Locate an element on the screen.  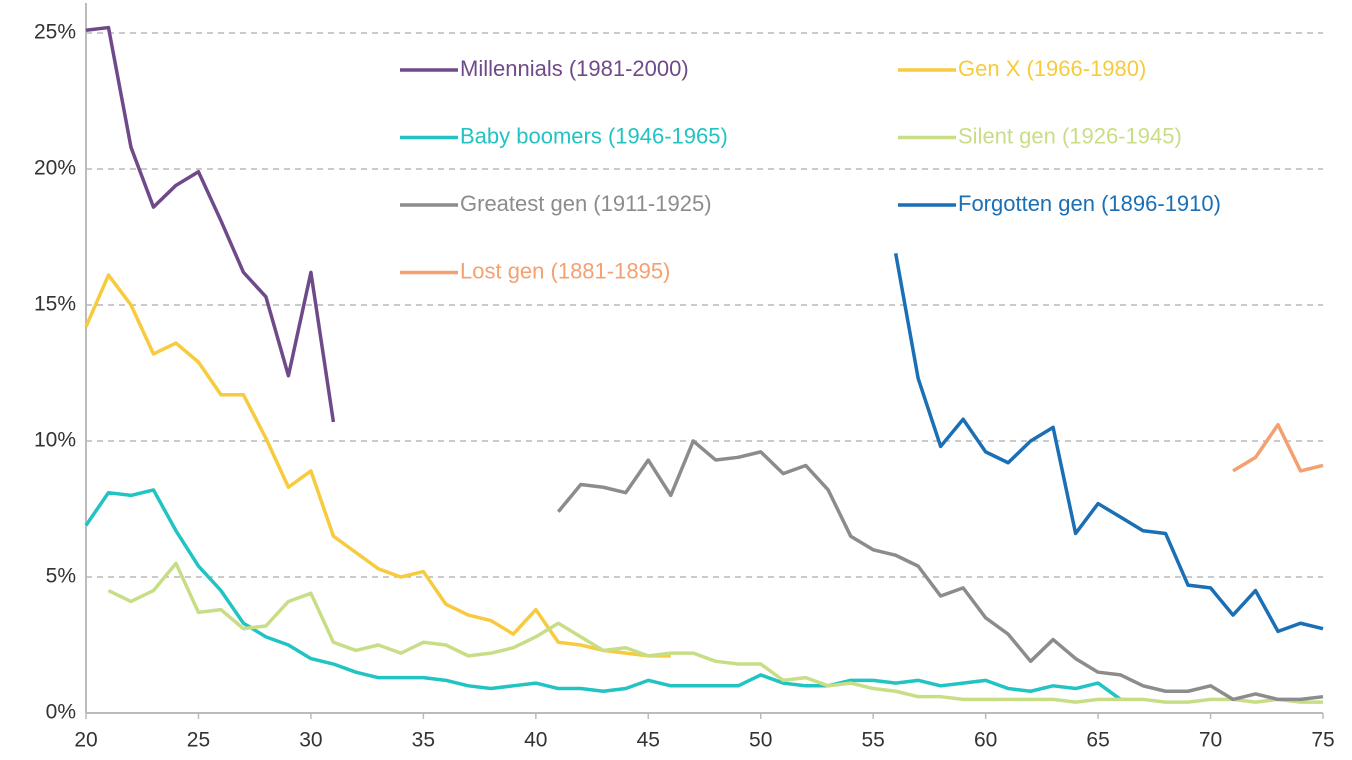
x-tick-label: 65 is located at coordinates (1097, 740).